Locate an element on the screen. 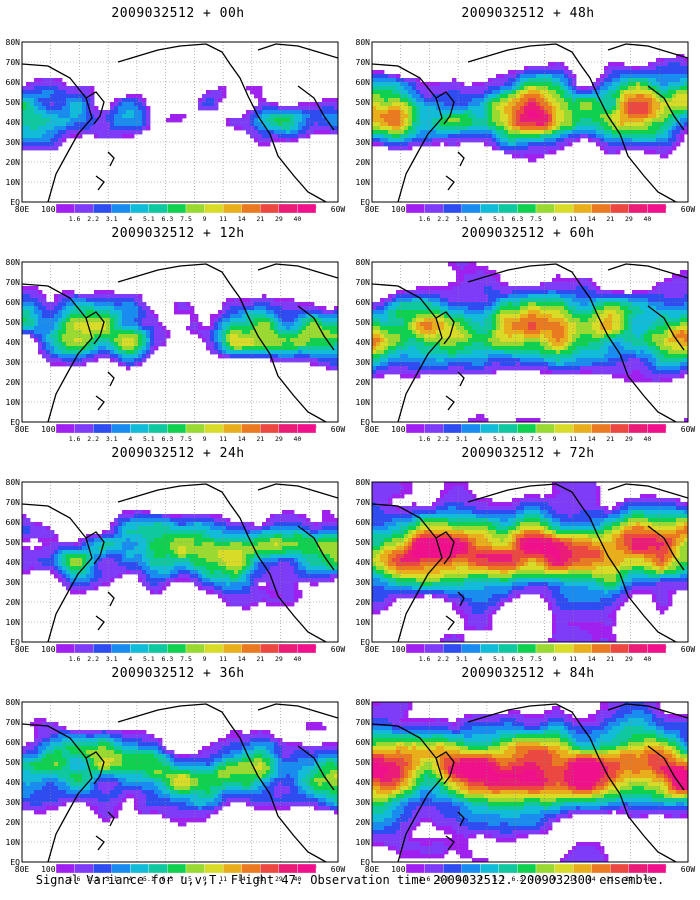 The width and height of the screenshot is (700, 900). lat-tick-label: 70N is located at coordinates (13, 62).